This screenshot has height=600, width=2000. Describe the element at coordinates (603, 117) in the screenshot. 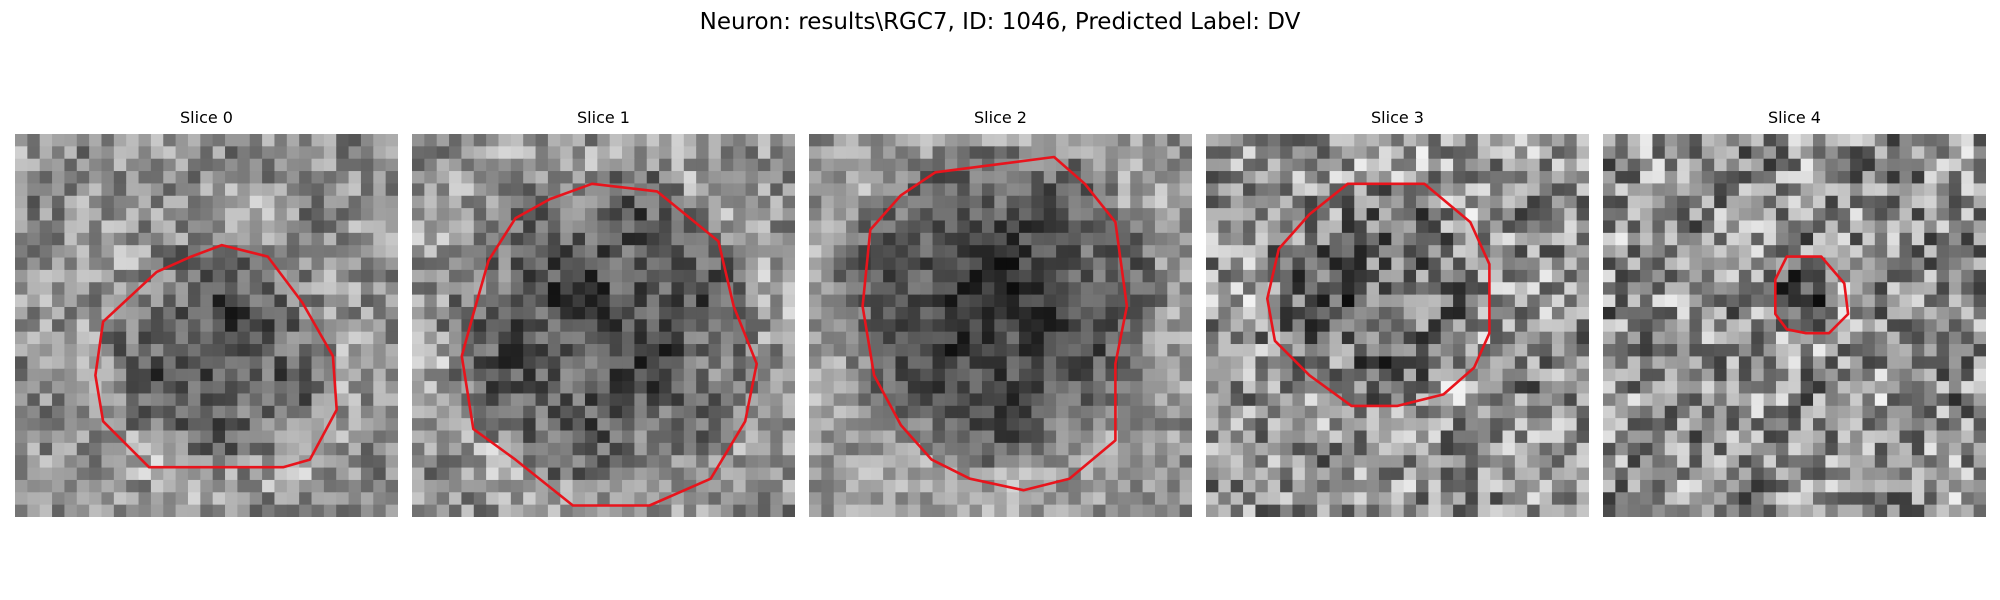

I see `slice-title: Slice 1` at that location.